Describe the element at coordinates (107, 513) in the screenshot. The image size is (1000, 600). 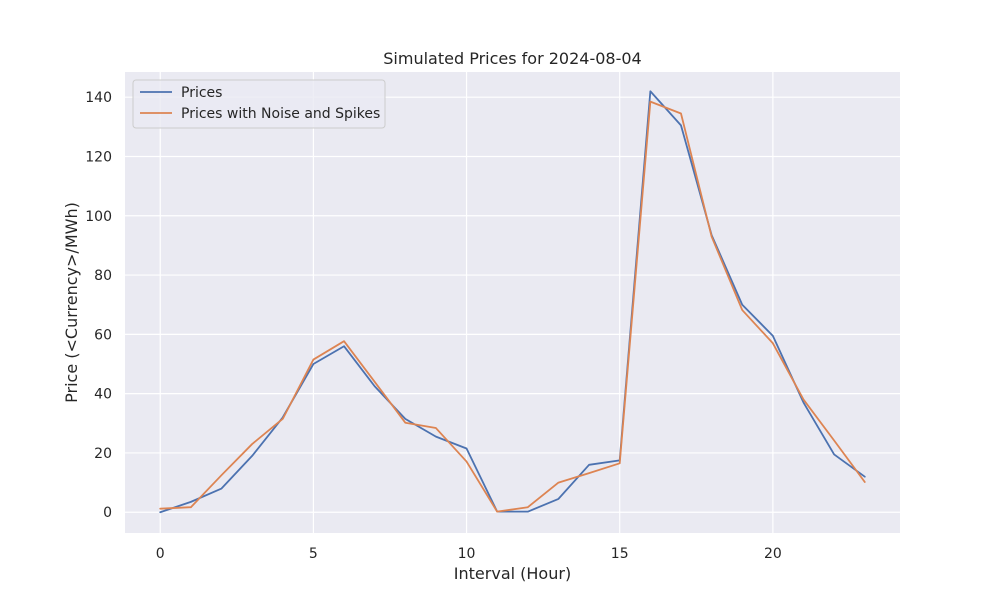
I see `y-tick-label: 0` at that location.